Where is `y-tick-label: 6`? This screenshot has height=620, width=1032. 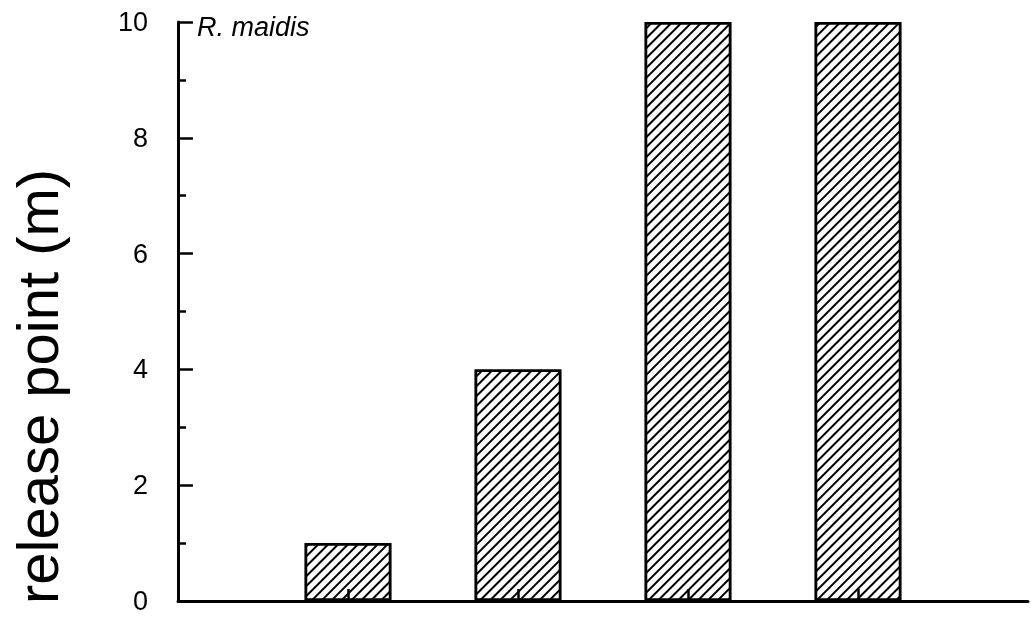
y-tick-label: 6 is located at coordinates (140, 253).